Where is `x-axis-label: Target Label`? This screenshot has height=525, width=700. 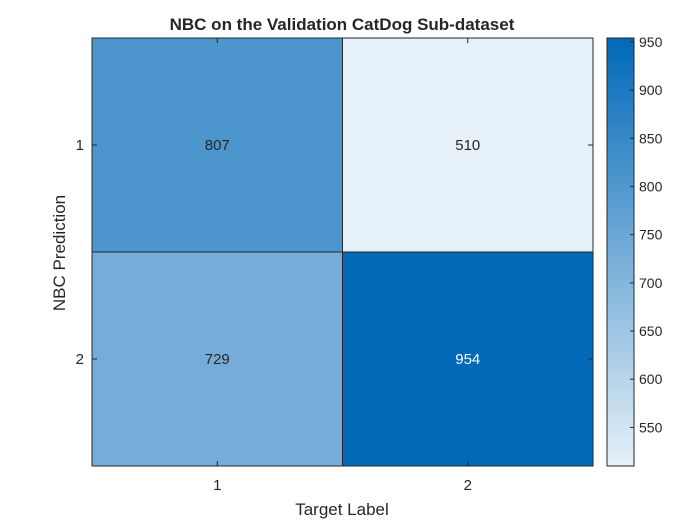
x-axis-label: Target Label is located at coordinates (342, 509).